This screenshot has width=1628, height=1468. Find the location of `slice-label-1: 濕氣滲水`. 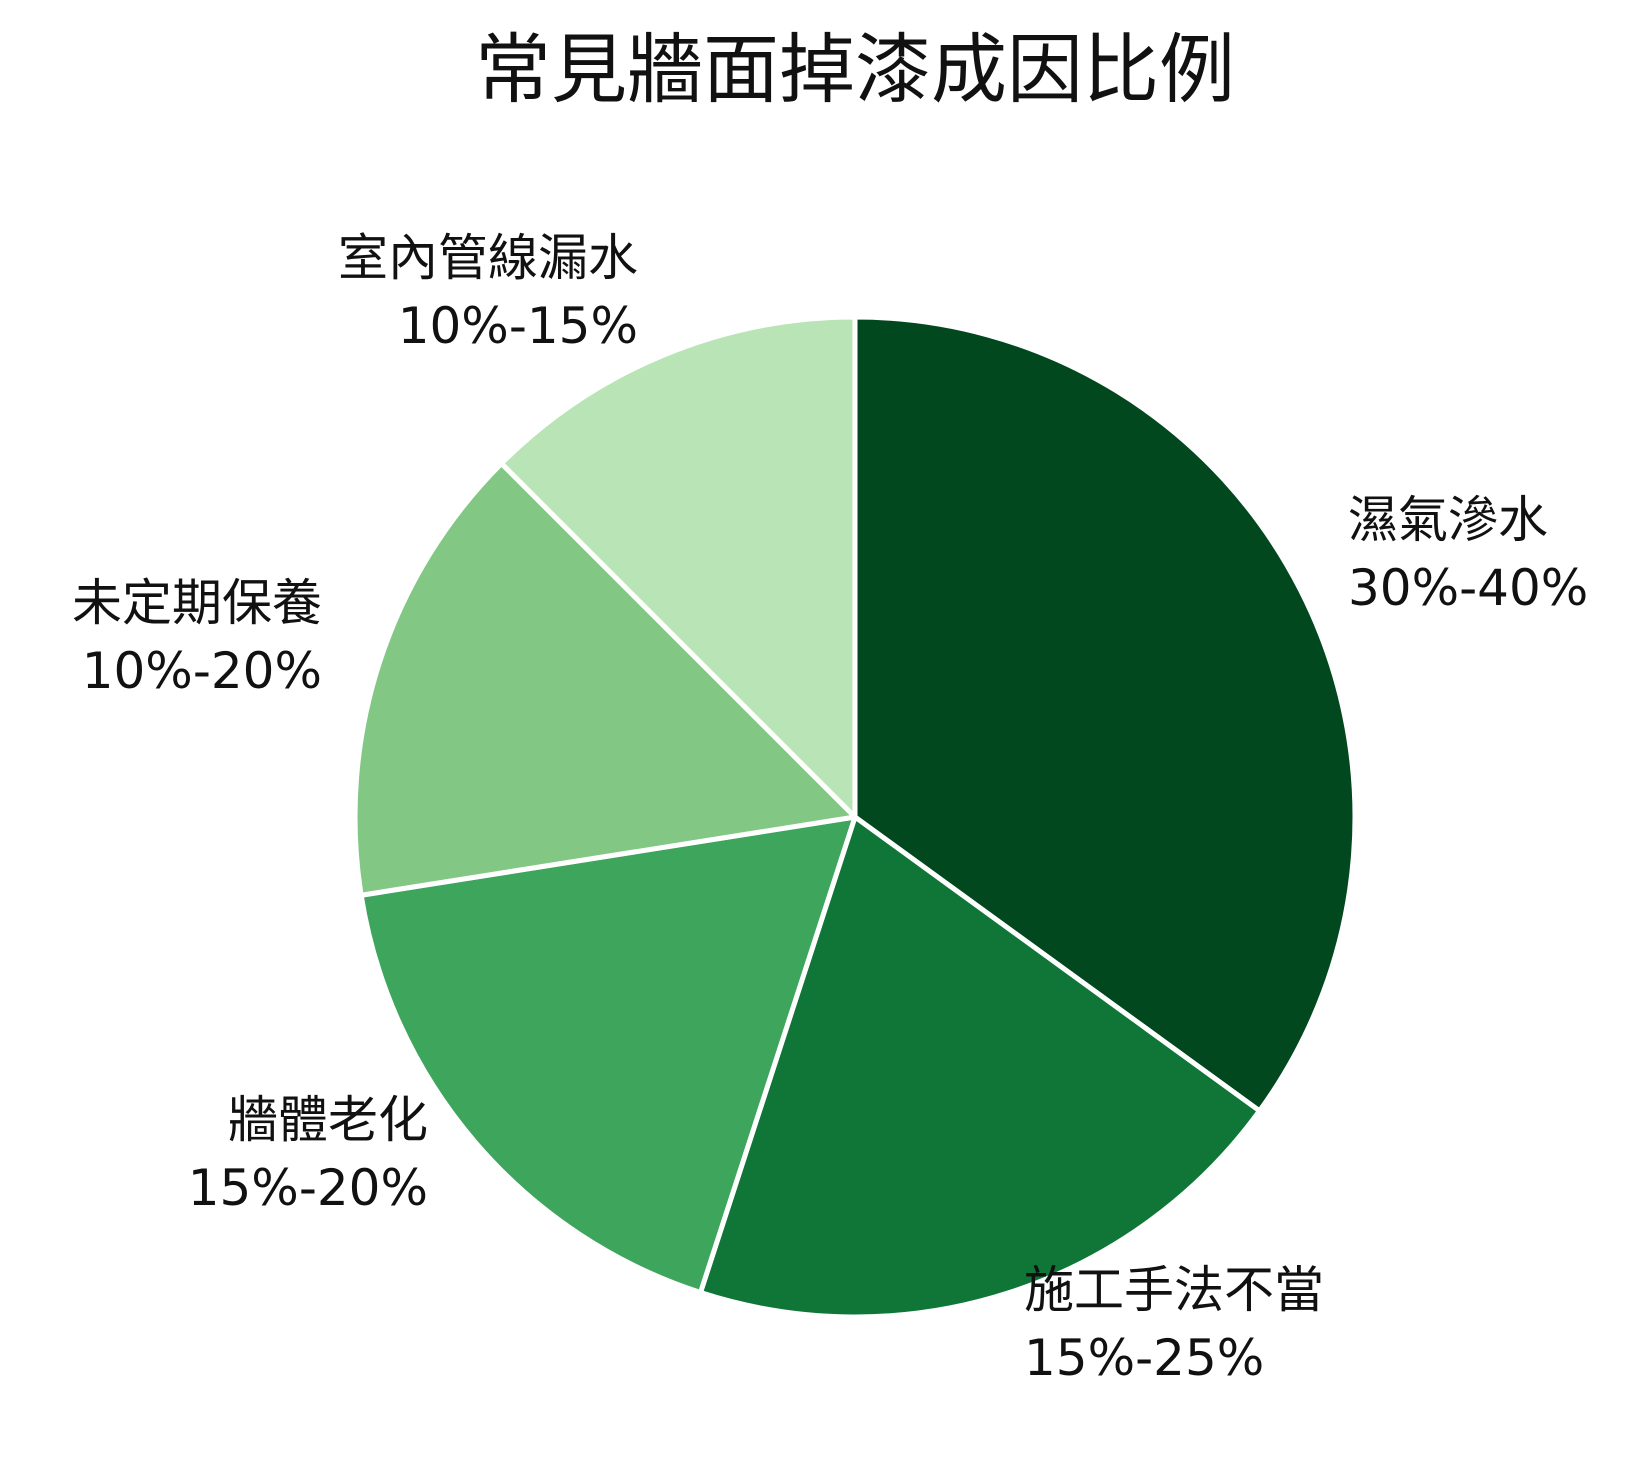

slice-label-1: 濕氣滲水 is located at coordinates (1448, 520).